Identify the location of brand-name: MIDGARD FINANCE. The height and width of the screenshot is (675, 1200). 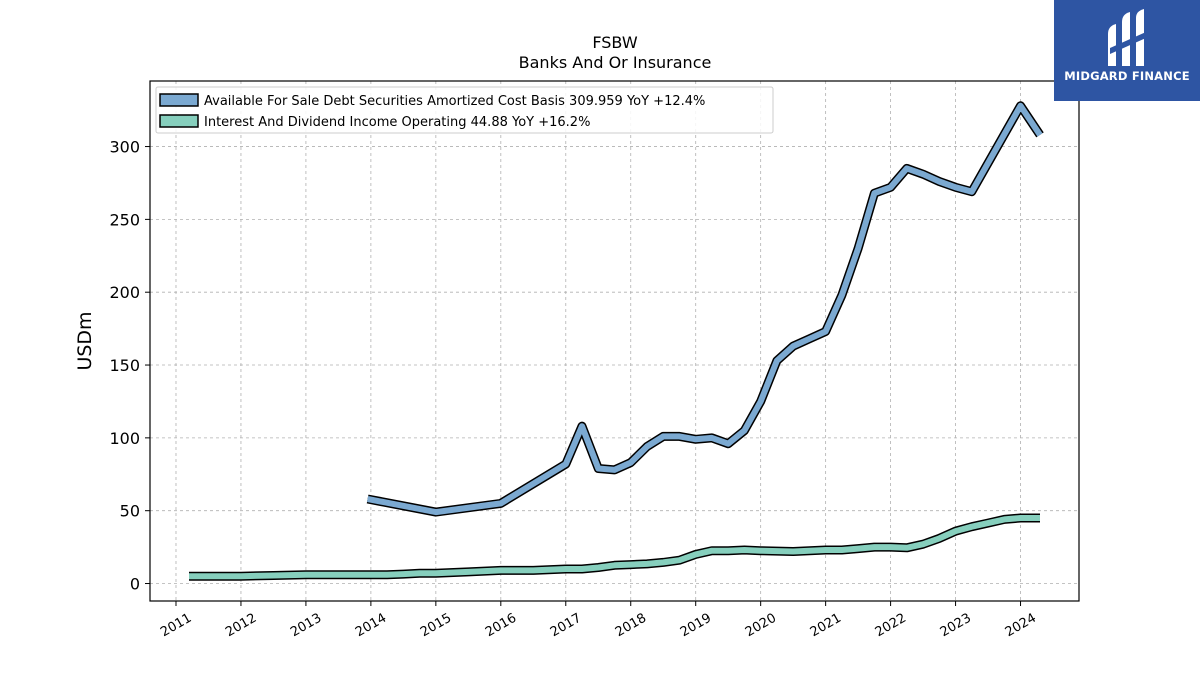
(1127, 76).